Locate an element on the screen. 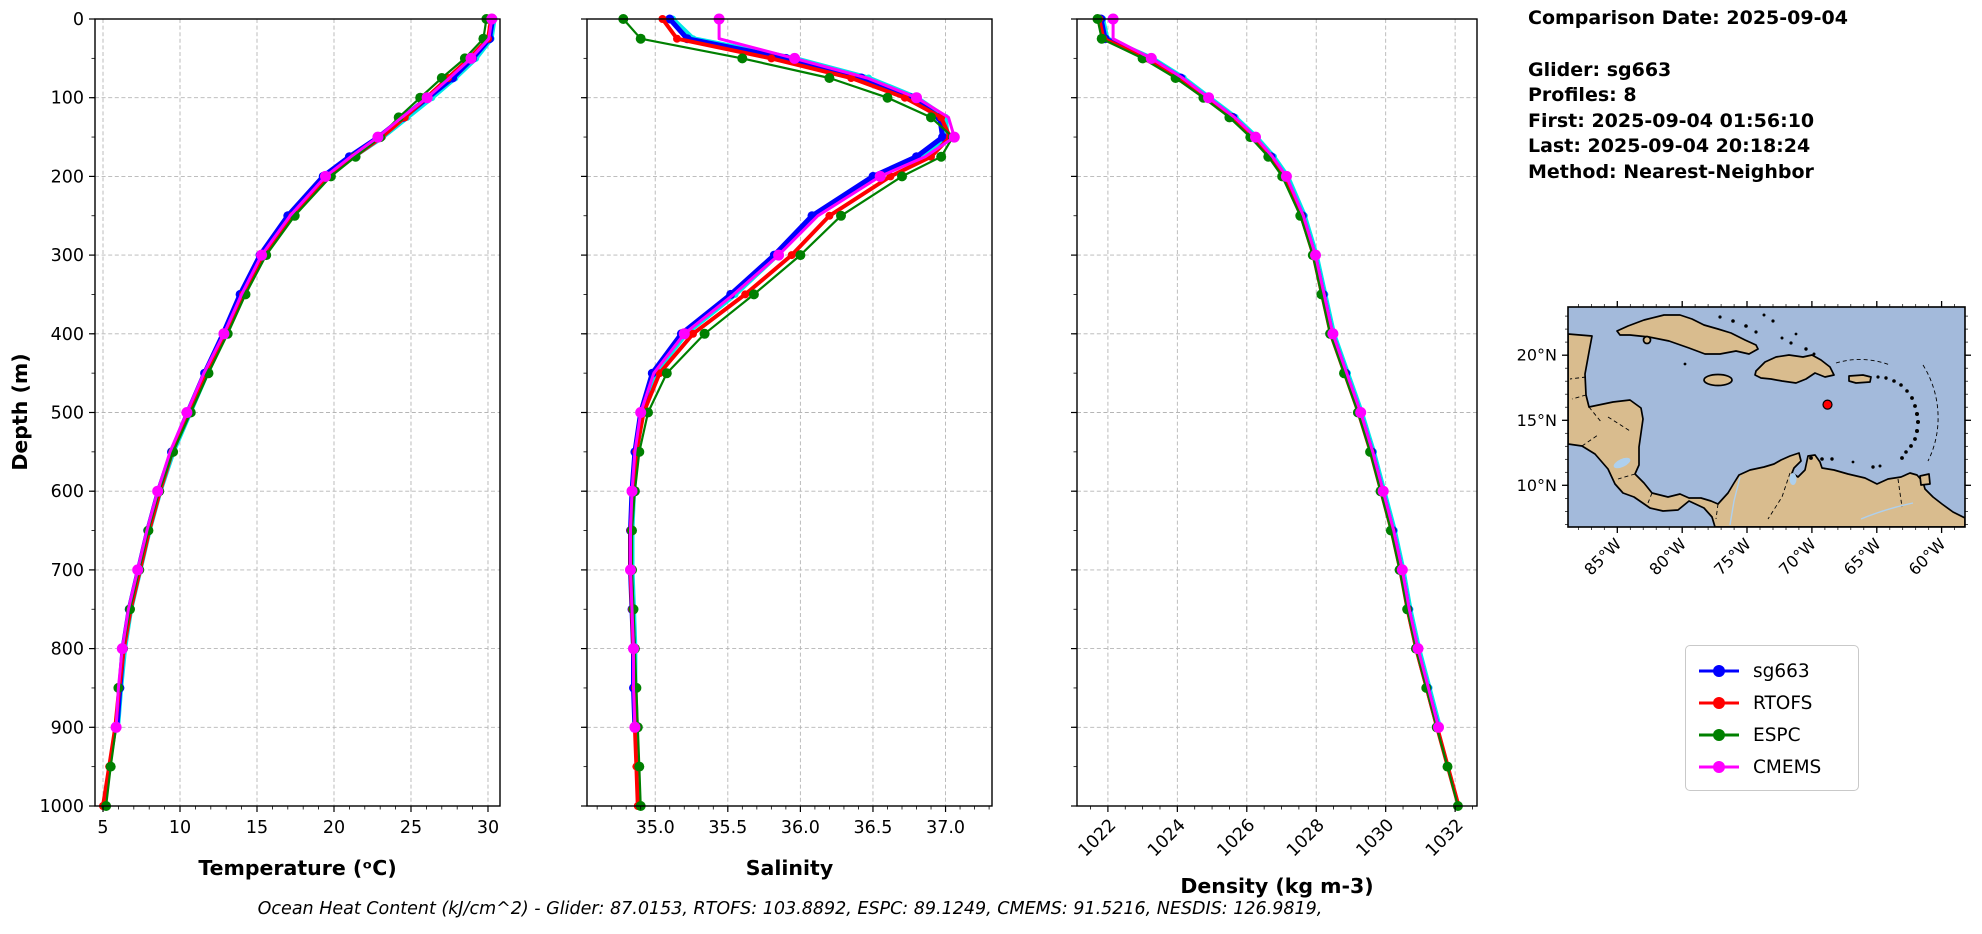 Image resolution: width=1982 pixels, height=934 pixels. x-tick-labels: 1022 1024 1026 1028 1030 1032 is located at coordinates (1271, 838).